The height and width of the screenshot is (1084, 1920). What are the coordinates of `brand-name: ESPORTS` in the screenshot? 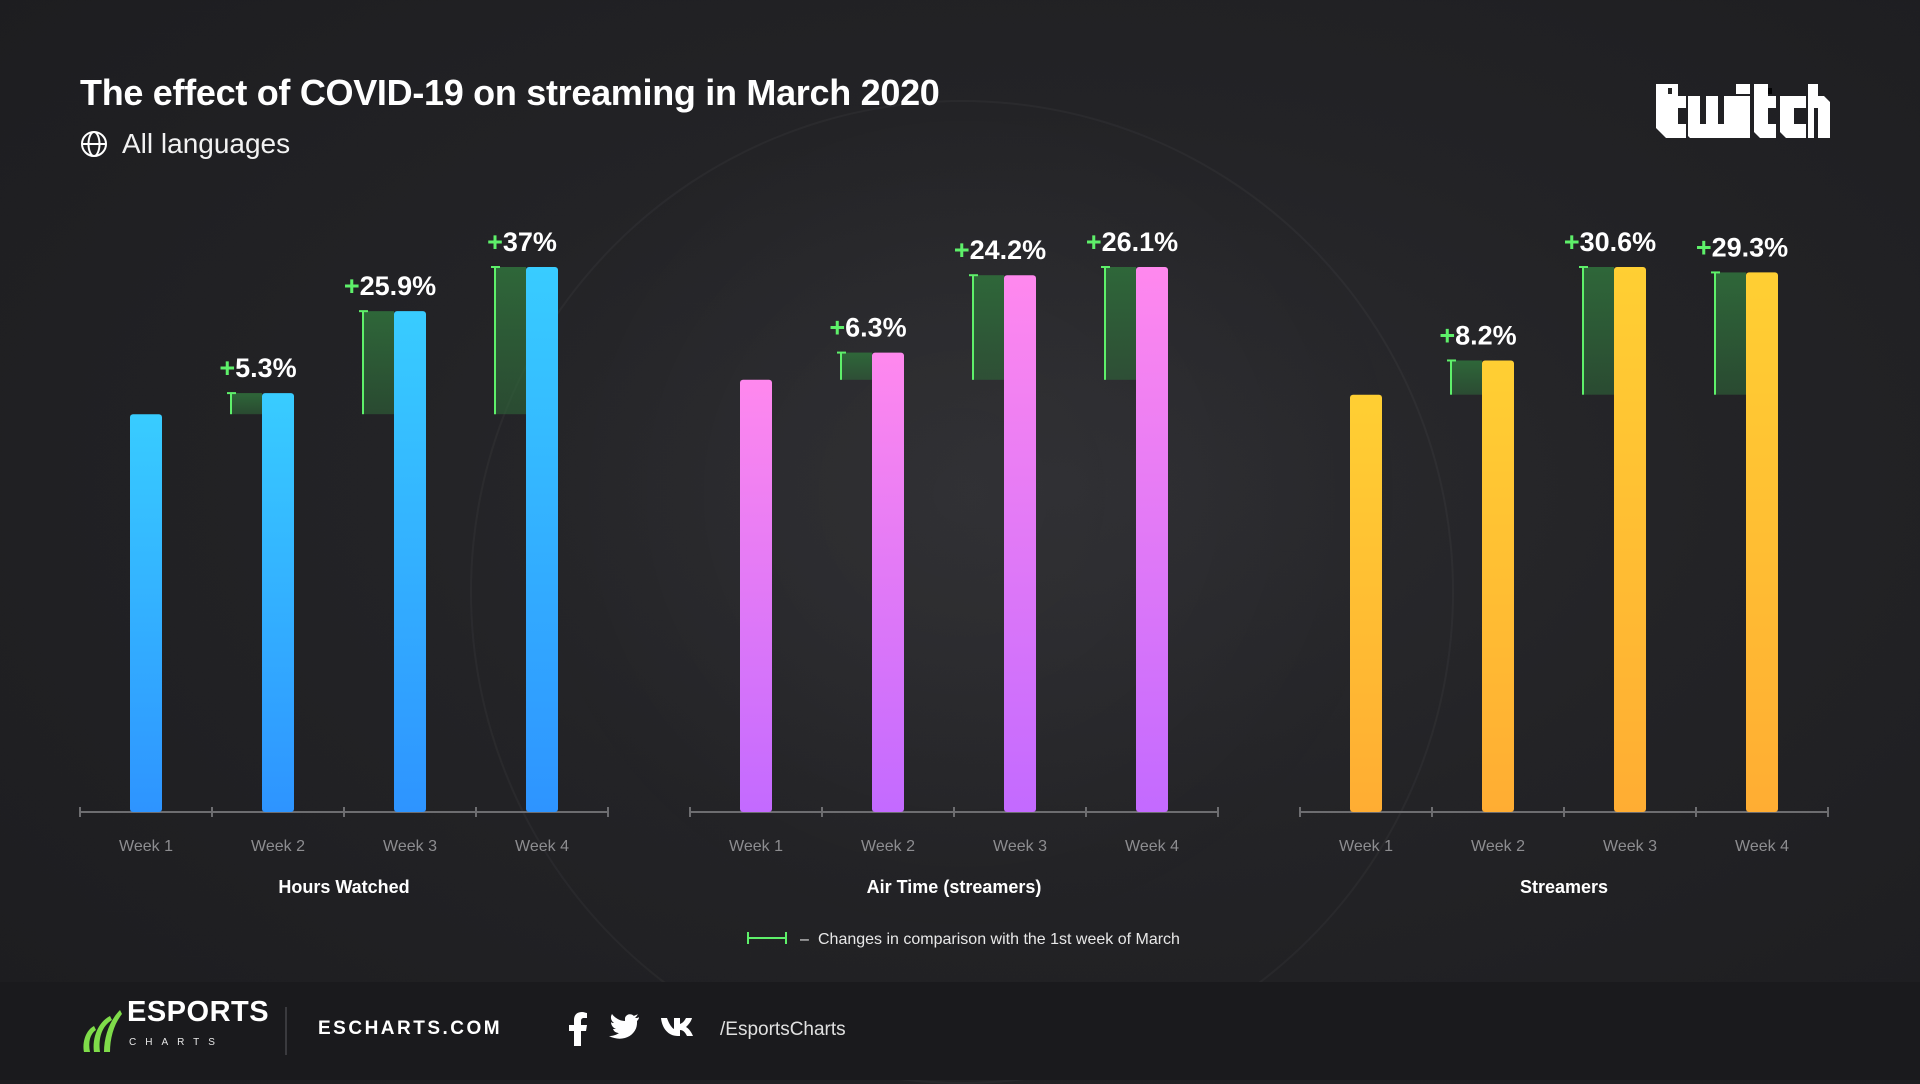 It's located at (198, 1012).